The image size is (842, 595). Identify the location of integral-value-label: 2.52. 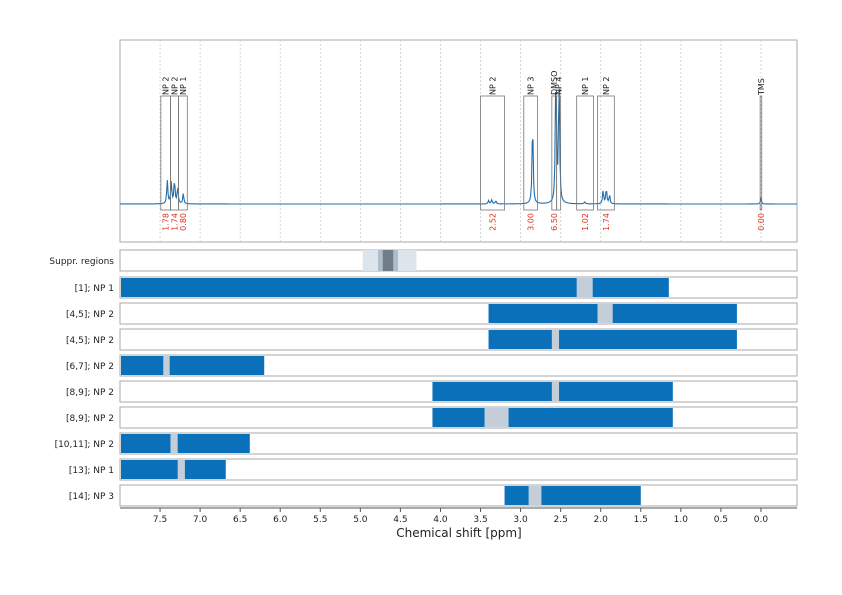
(493, 222).